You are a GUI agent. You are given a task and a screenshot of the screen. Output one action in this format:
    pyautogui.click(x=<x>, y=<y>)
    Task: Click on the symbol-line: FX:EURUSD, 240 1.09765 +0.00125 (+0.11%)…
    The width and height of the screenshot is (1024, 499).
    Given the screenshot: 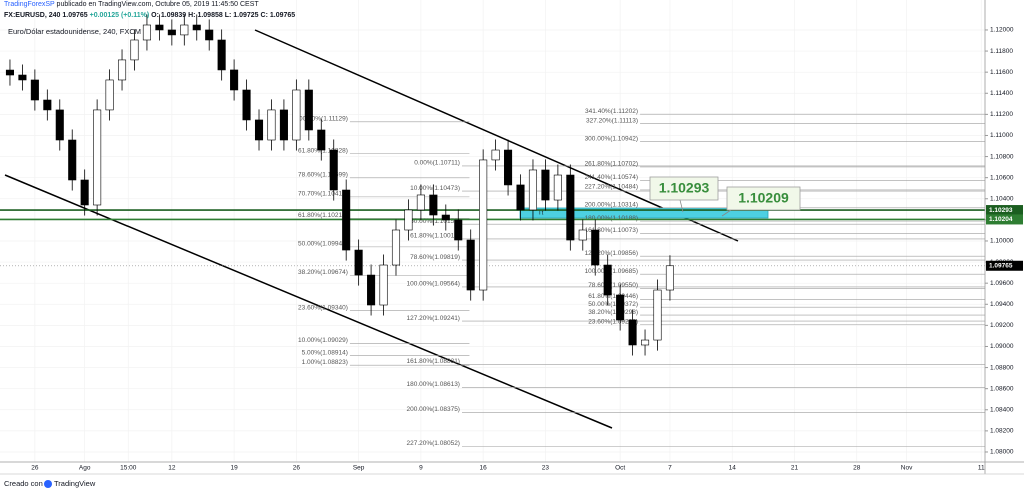 What is the action you would take?
    pyautogui.click(x=149, y=15)
    